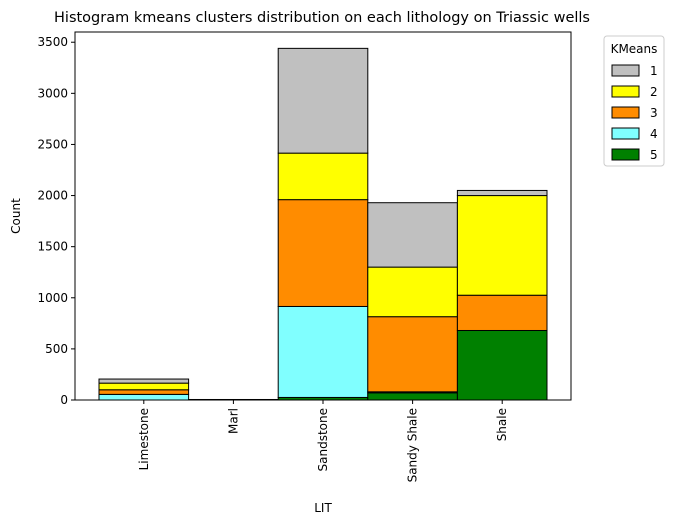 The width and height of the screenshot is (677, 525). Describe the element at coordinates (52, 247) in the screenshot. I see `y-tick-label: 1500` at that location.